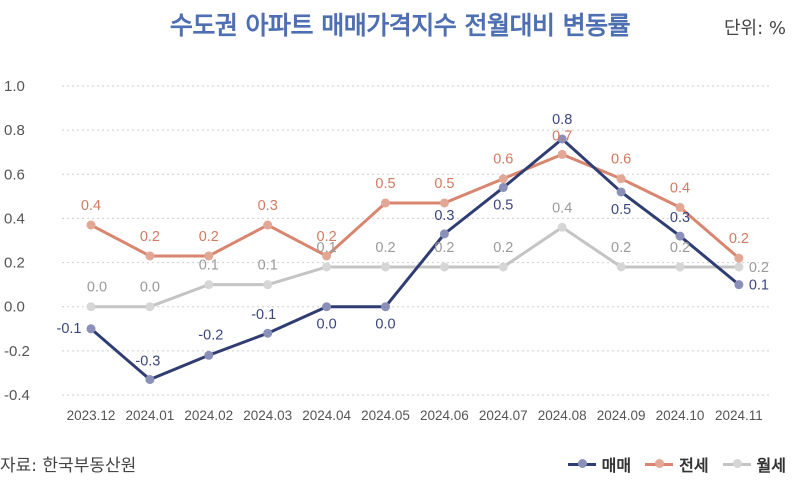  Describe the element at coordinates (680, 188) in the screenshot. I see `data-label-전세: 0.4` at that location.